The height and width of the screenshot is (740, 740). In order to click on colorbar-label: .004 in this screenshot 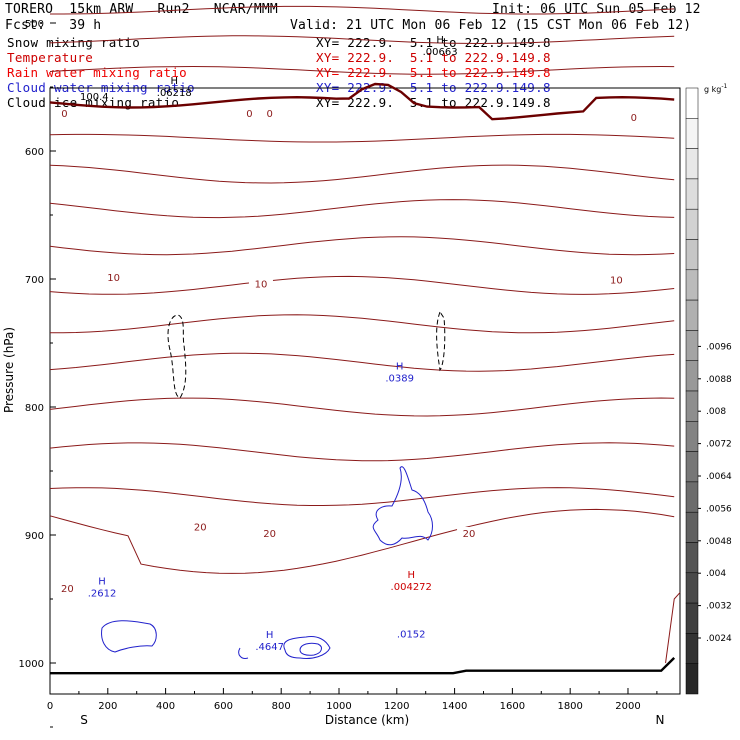, I will do `click(716, 574)`.